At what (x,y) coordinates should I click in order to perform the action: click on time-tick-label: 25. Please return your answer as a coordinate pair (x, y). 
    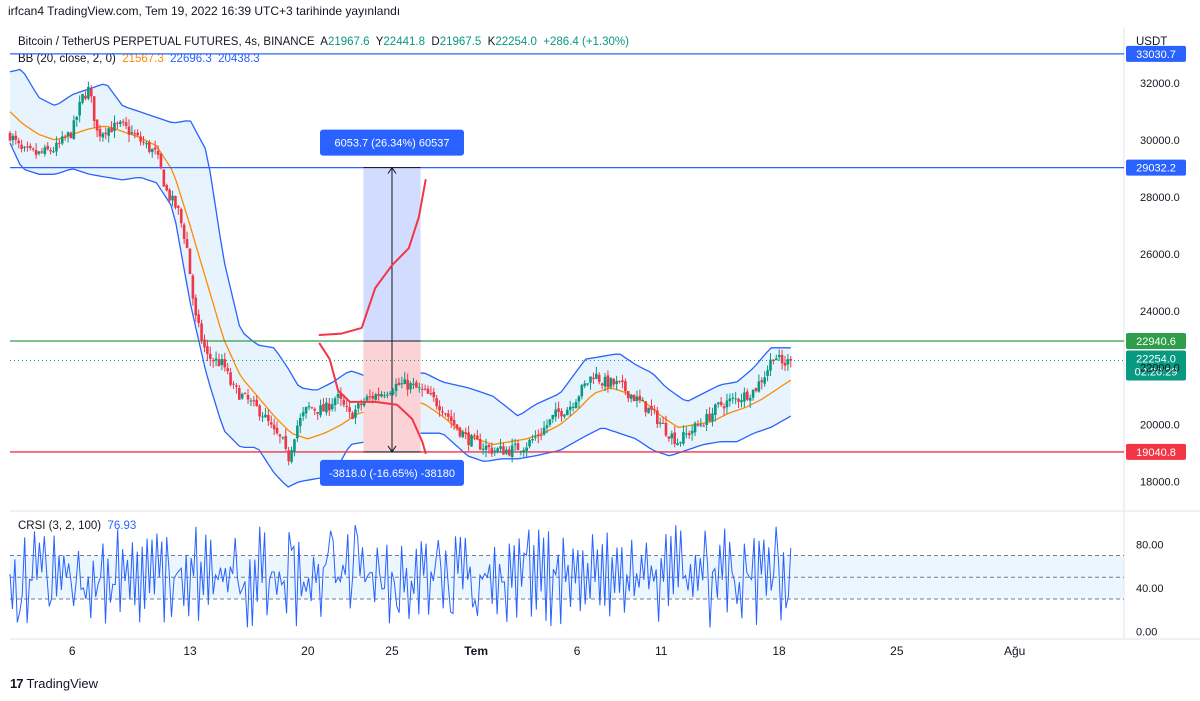
    Looking at the image, I should click on (392, 651).